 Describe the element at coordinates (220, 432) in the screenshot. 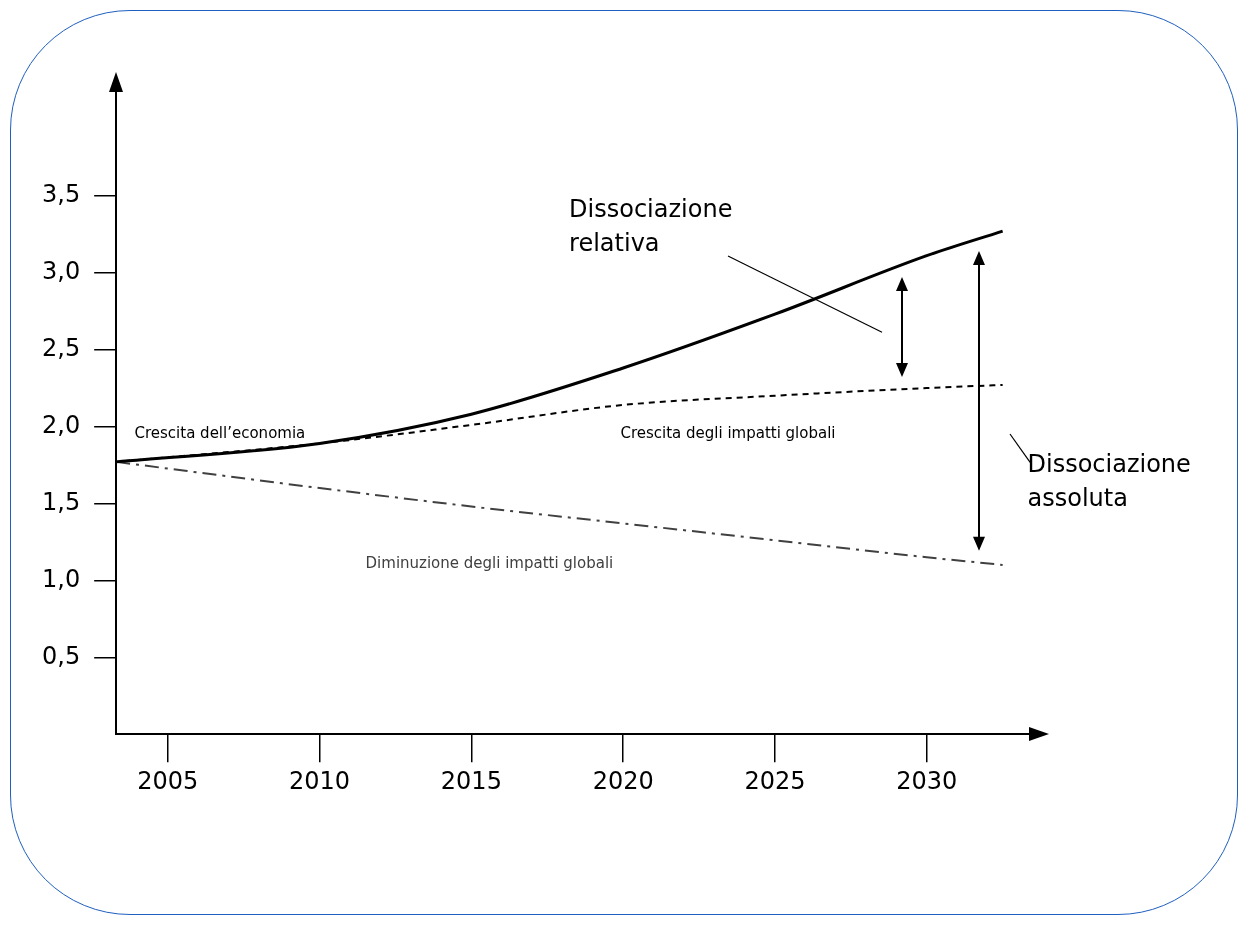

I see `legend-label: Crescita dell’economia` at that location.